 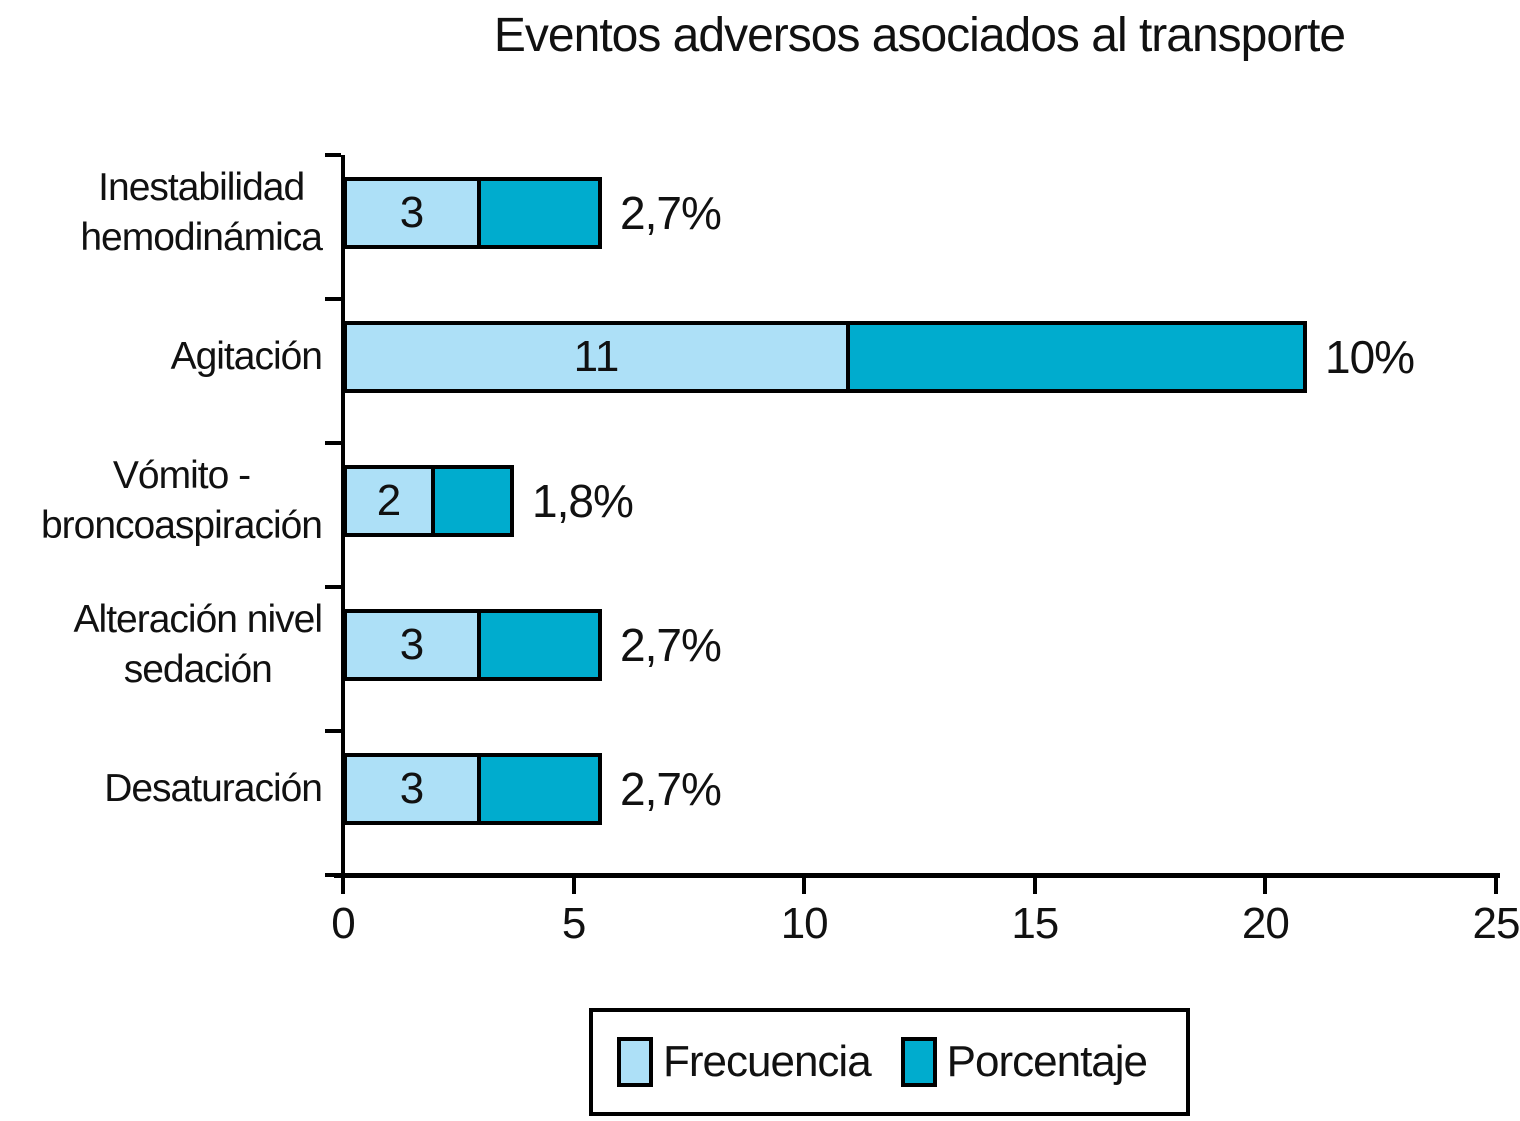 What do you see at coordinates (1370, 357) in the screenshot?
I see `percentage-label: 10%` at bounding box center [1370, 357].